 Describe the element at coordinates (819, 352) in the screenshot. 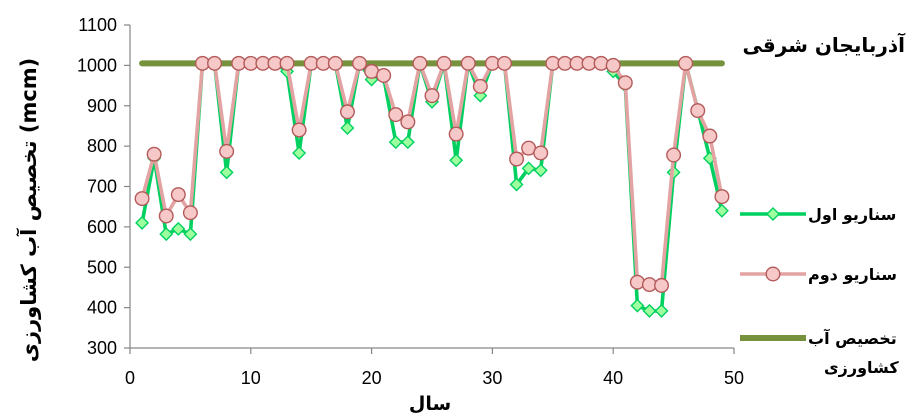

I see `legend-item-3: تخصیص آب کشاورزی` at that location.